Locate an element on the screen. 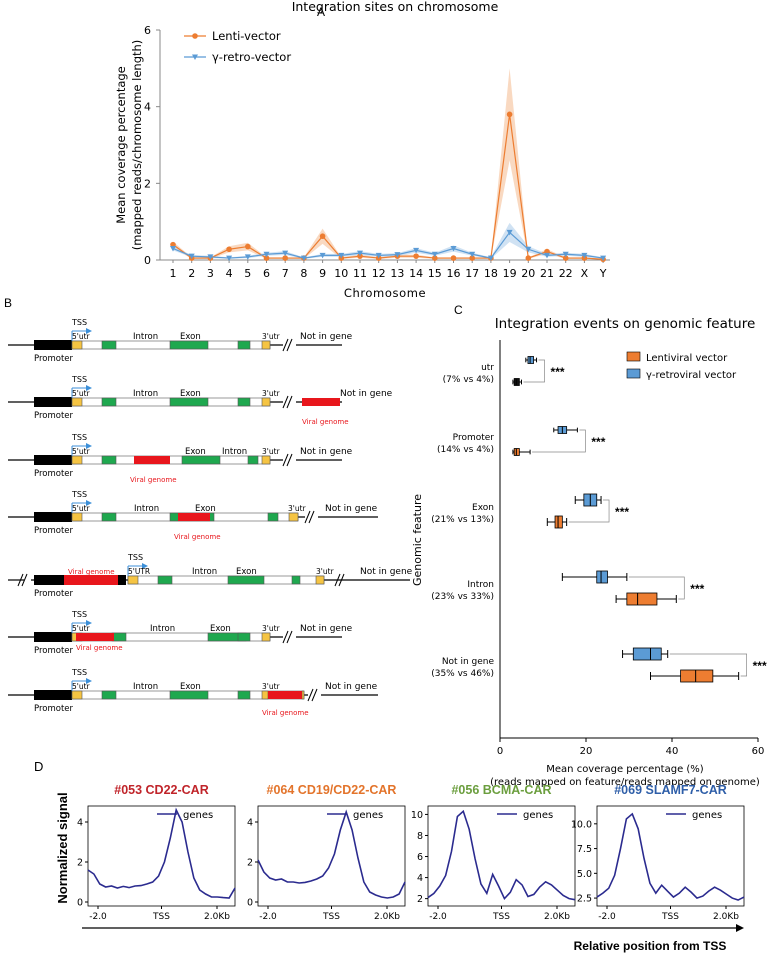  chart-title: Integration events on genomic feature is located at coordinates (625, 324).